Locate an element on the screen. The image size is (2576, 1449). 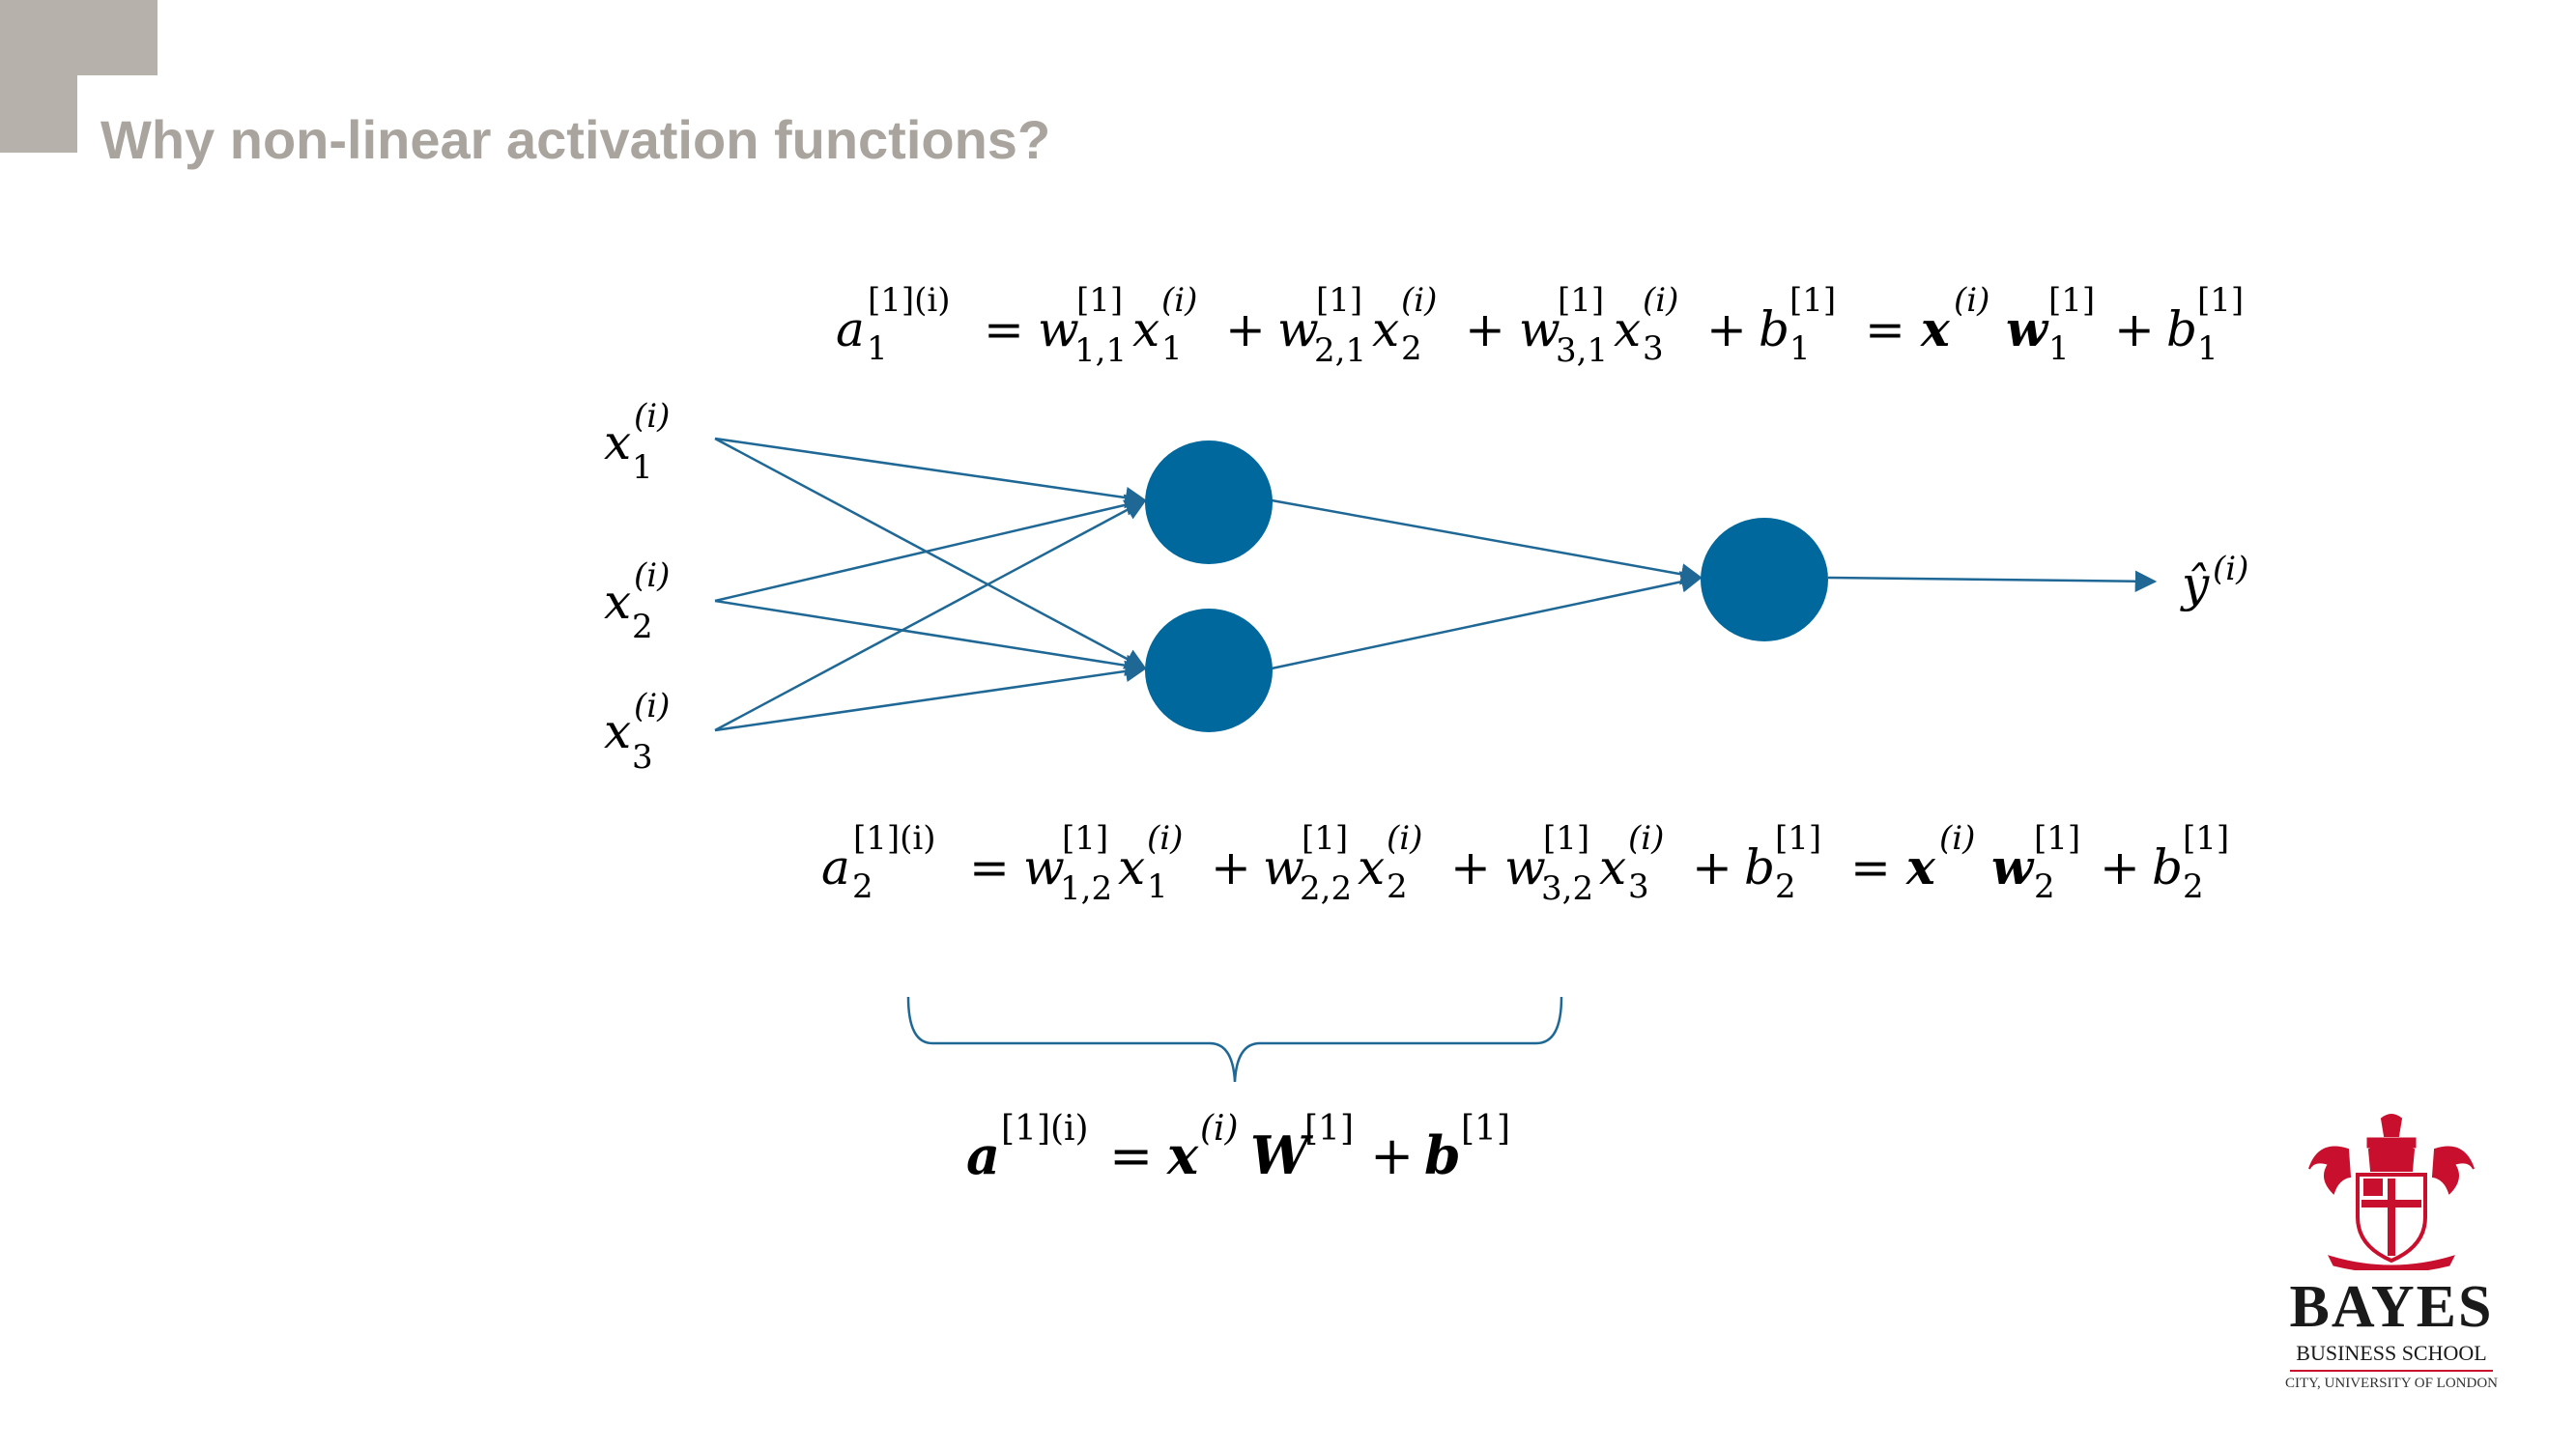
input-hidden-edges is located at coordinates (931, 584).